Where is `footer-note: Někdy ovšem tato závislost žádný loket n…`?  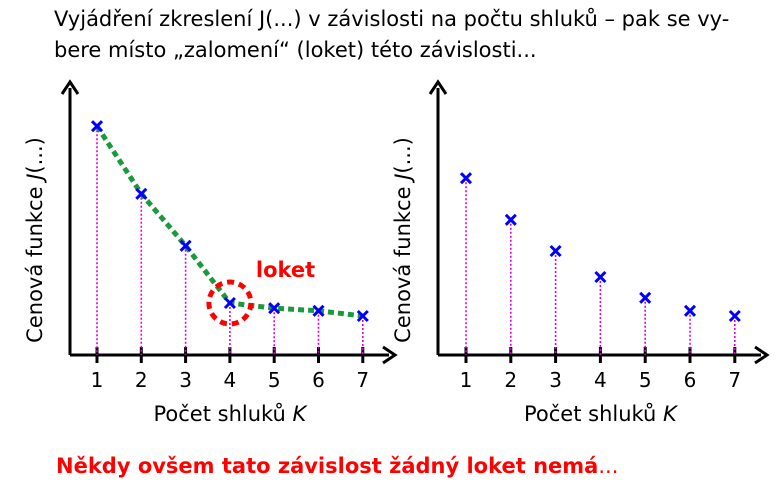 footer-note: Někdy ovšem tato závislost žádný loket n… is located at coordinates (337, 466).